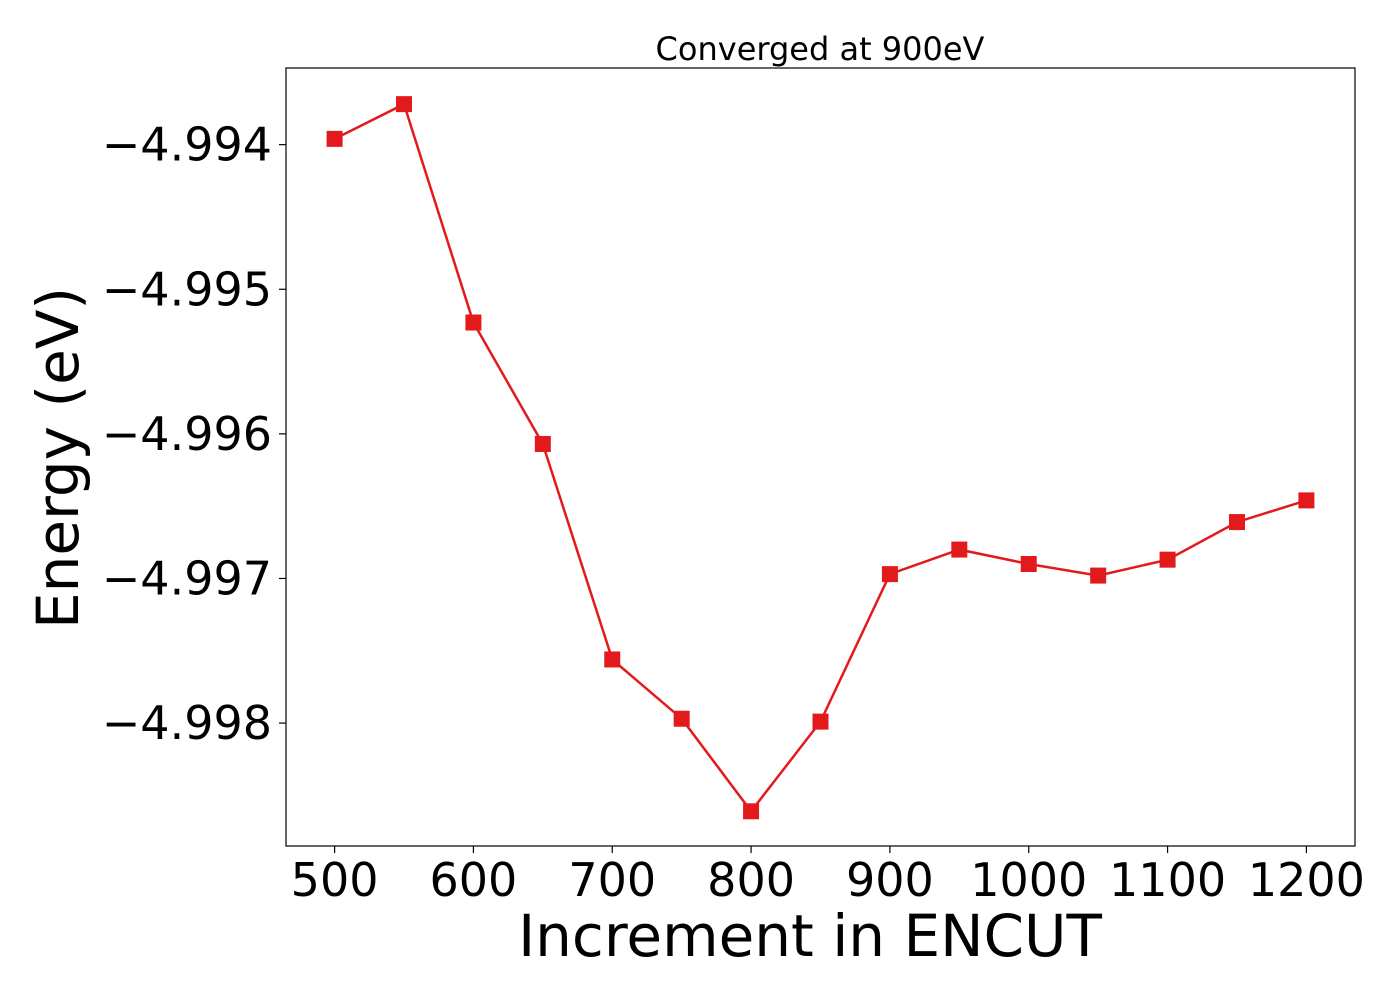 The width and height of the screenshot is (1400, 1000). I want to click on x-axis: 500 600 700 800 900 1000 1100 1200, so click(828, 876).